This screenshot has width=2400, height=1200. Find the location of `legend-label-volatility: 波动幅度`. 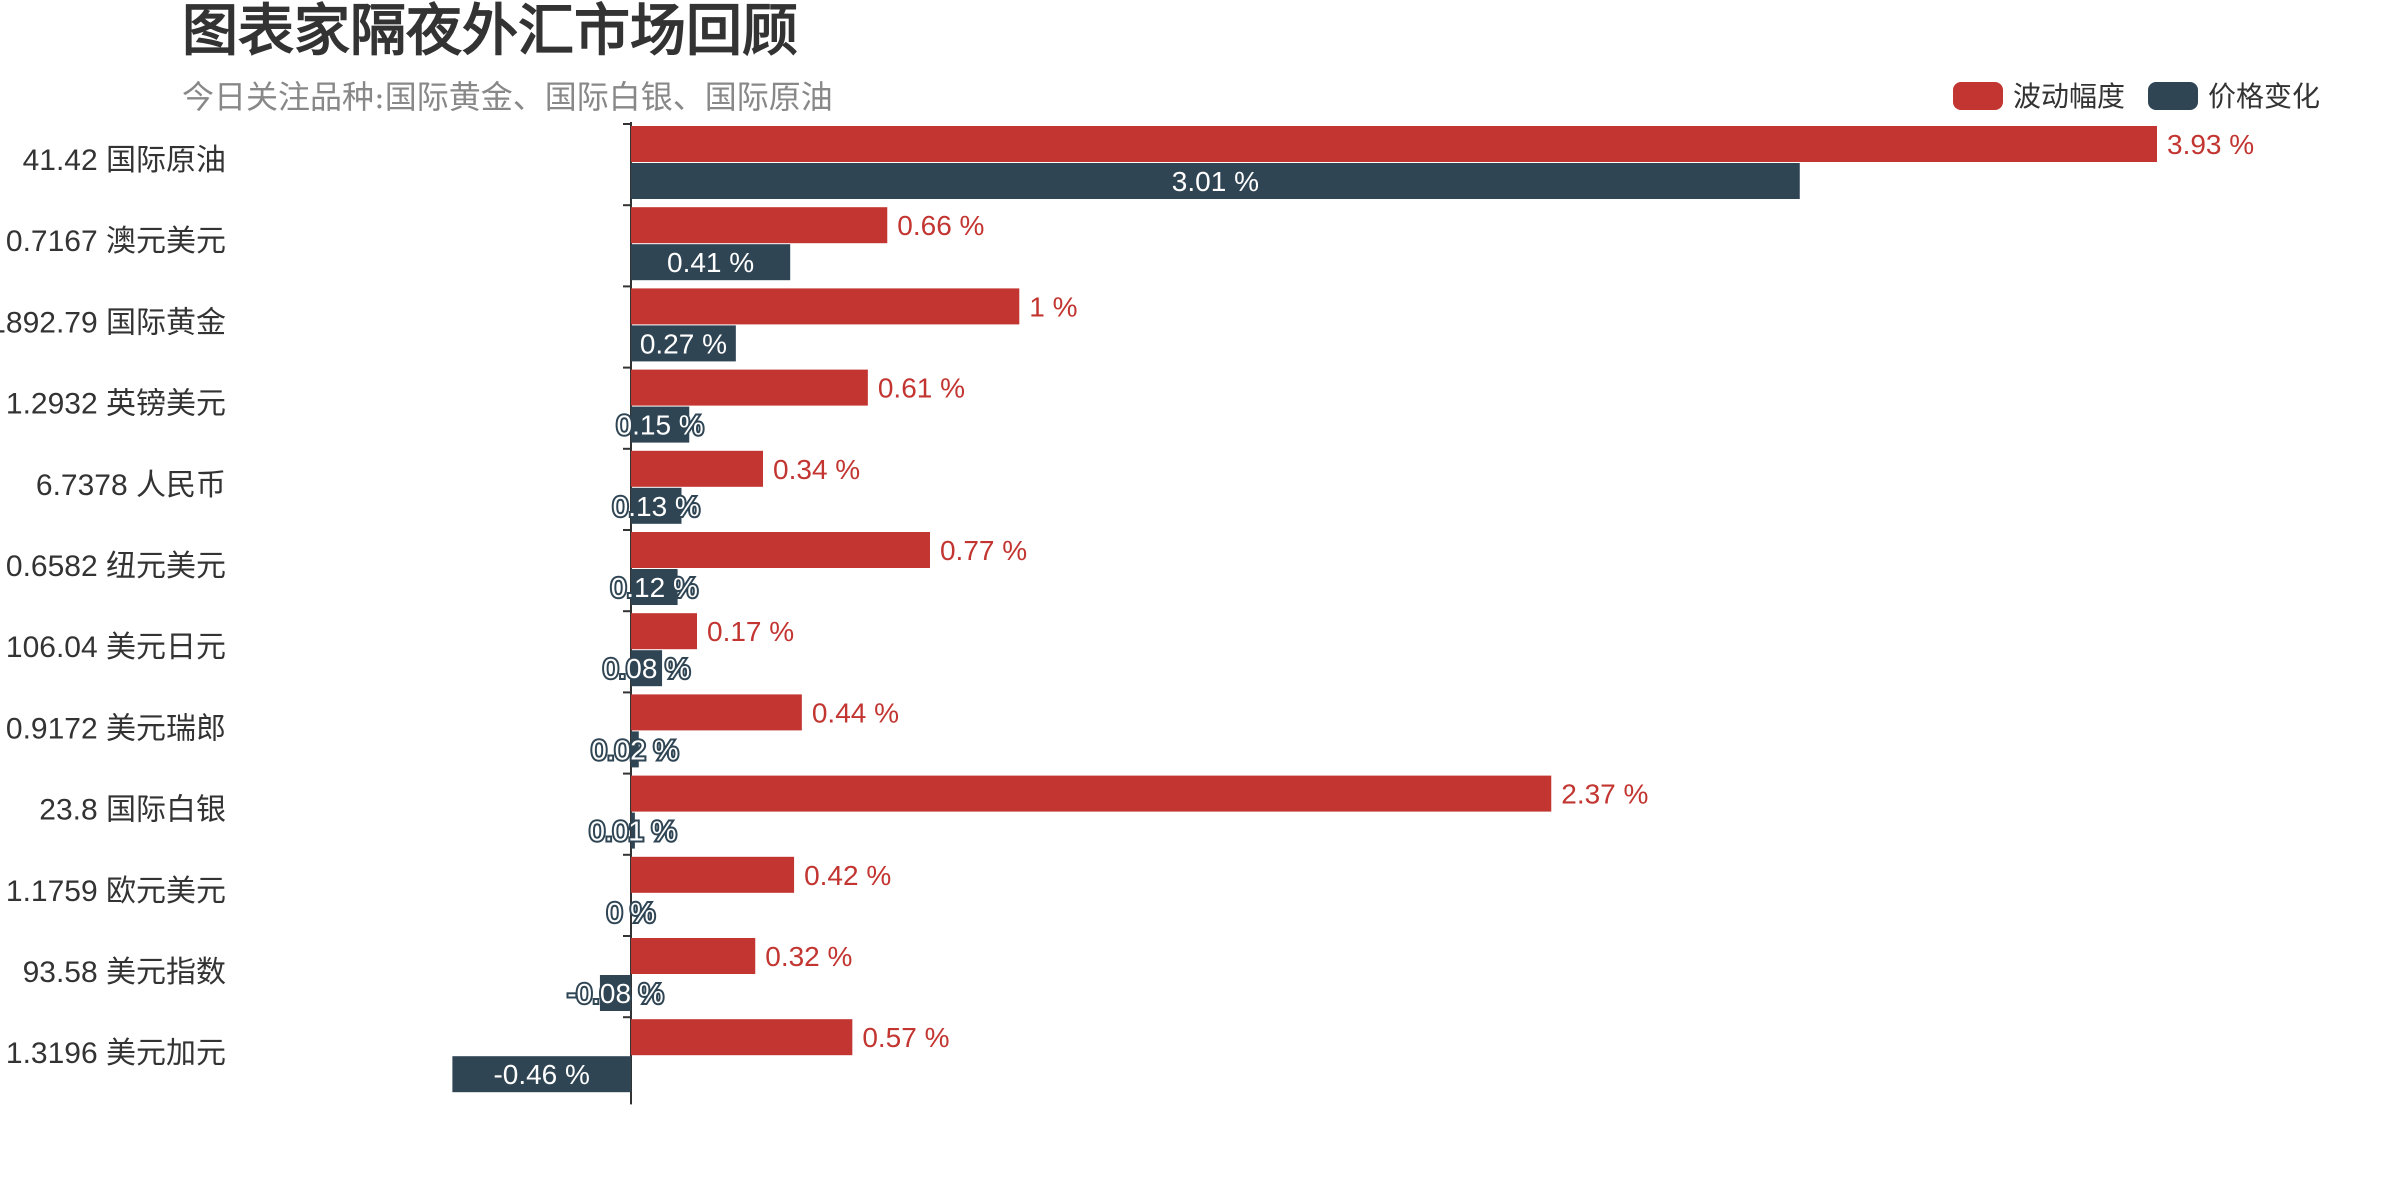

legend-label-volatility: 波动幅度 is located at coordinates (2069, 96).